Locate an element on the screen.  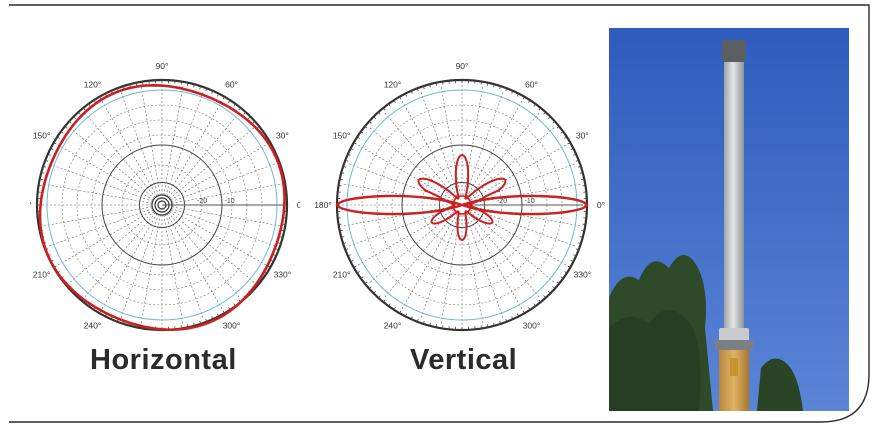
vertical-caption: Vertical is located at coordinates (464, 360).